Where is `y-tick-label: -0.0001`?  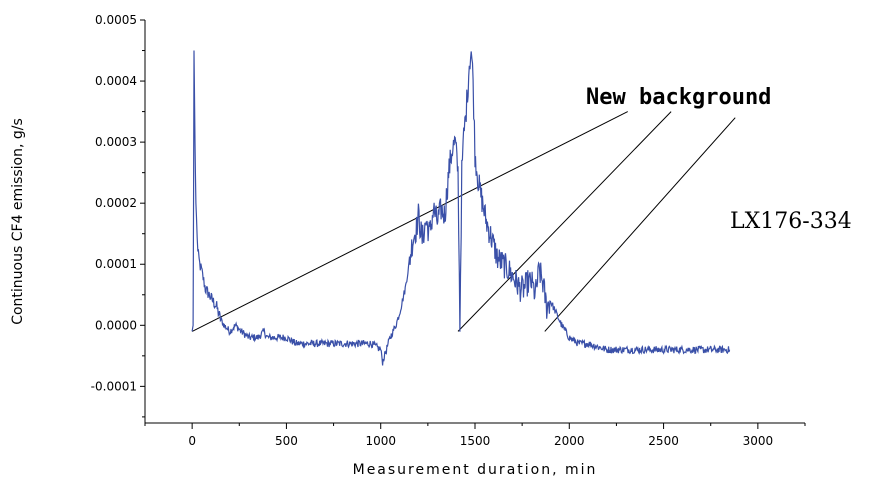 y-tick-label: -0.0001 is located at coordinates (114, 386).